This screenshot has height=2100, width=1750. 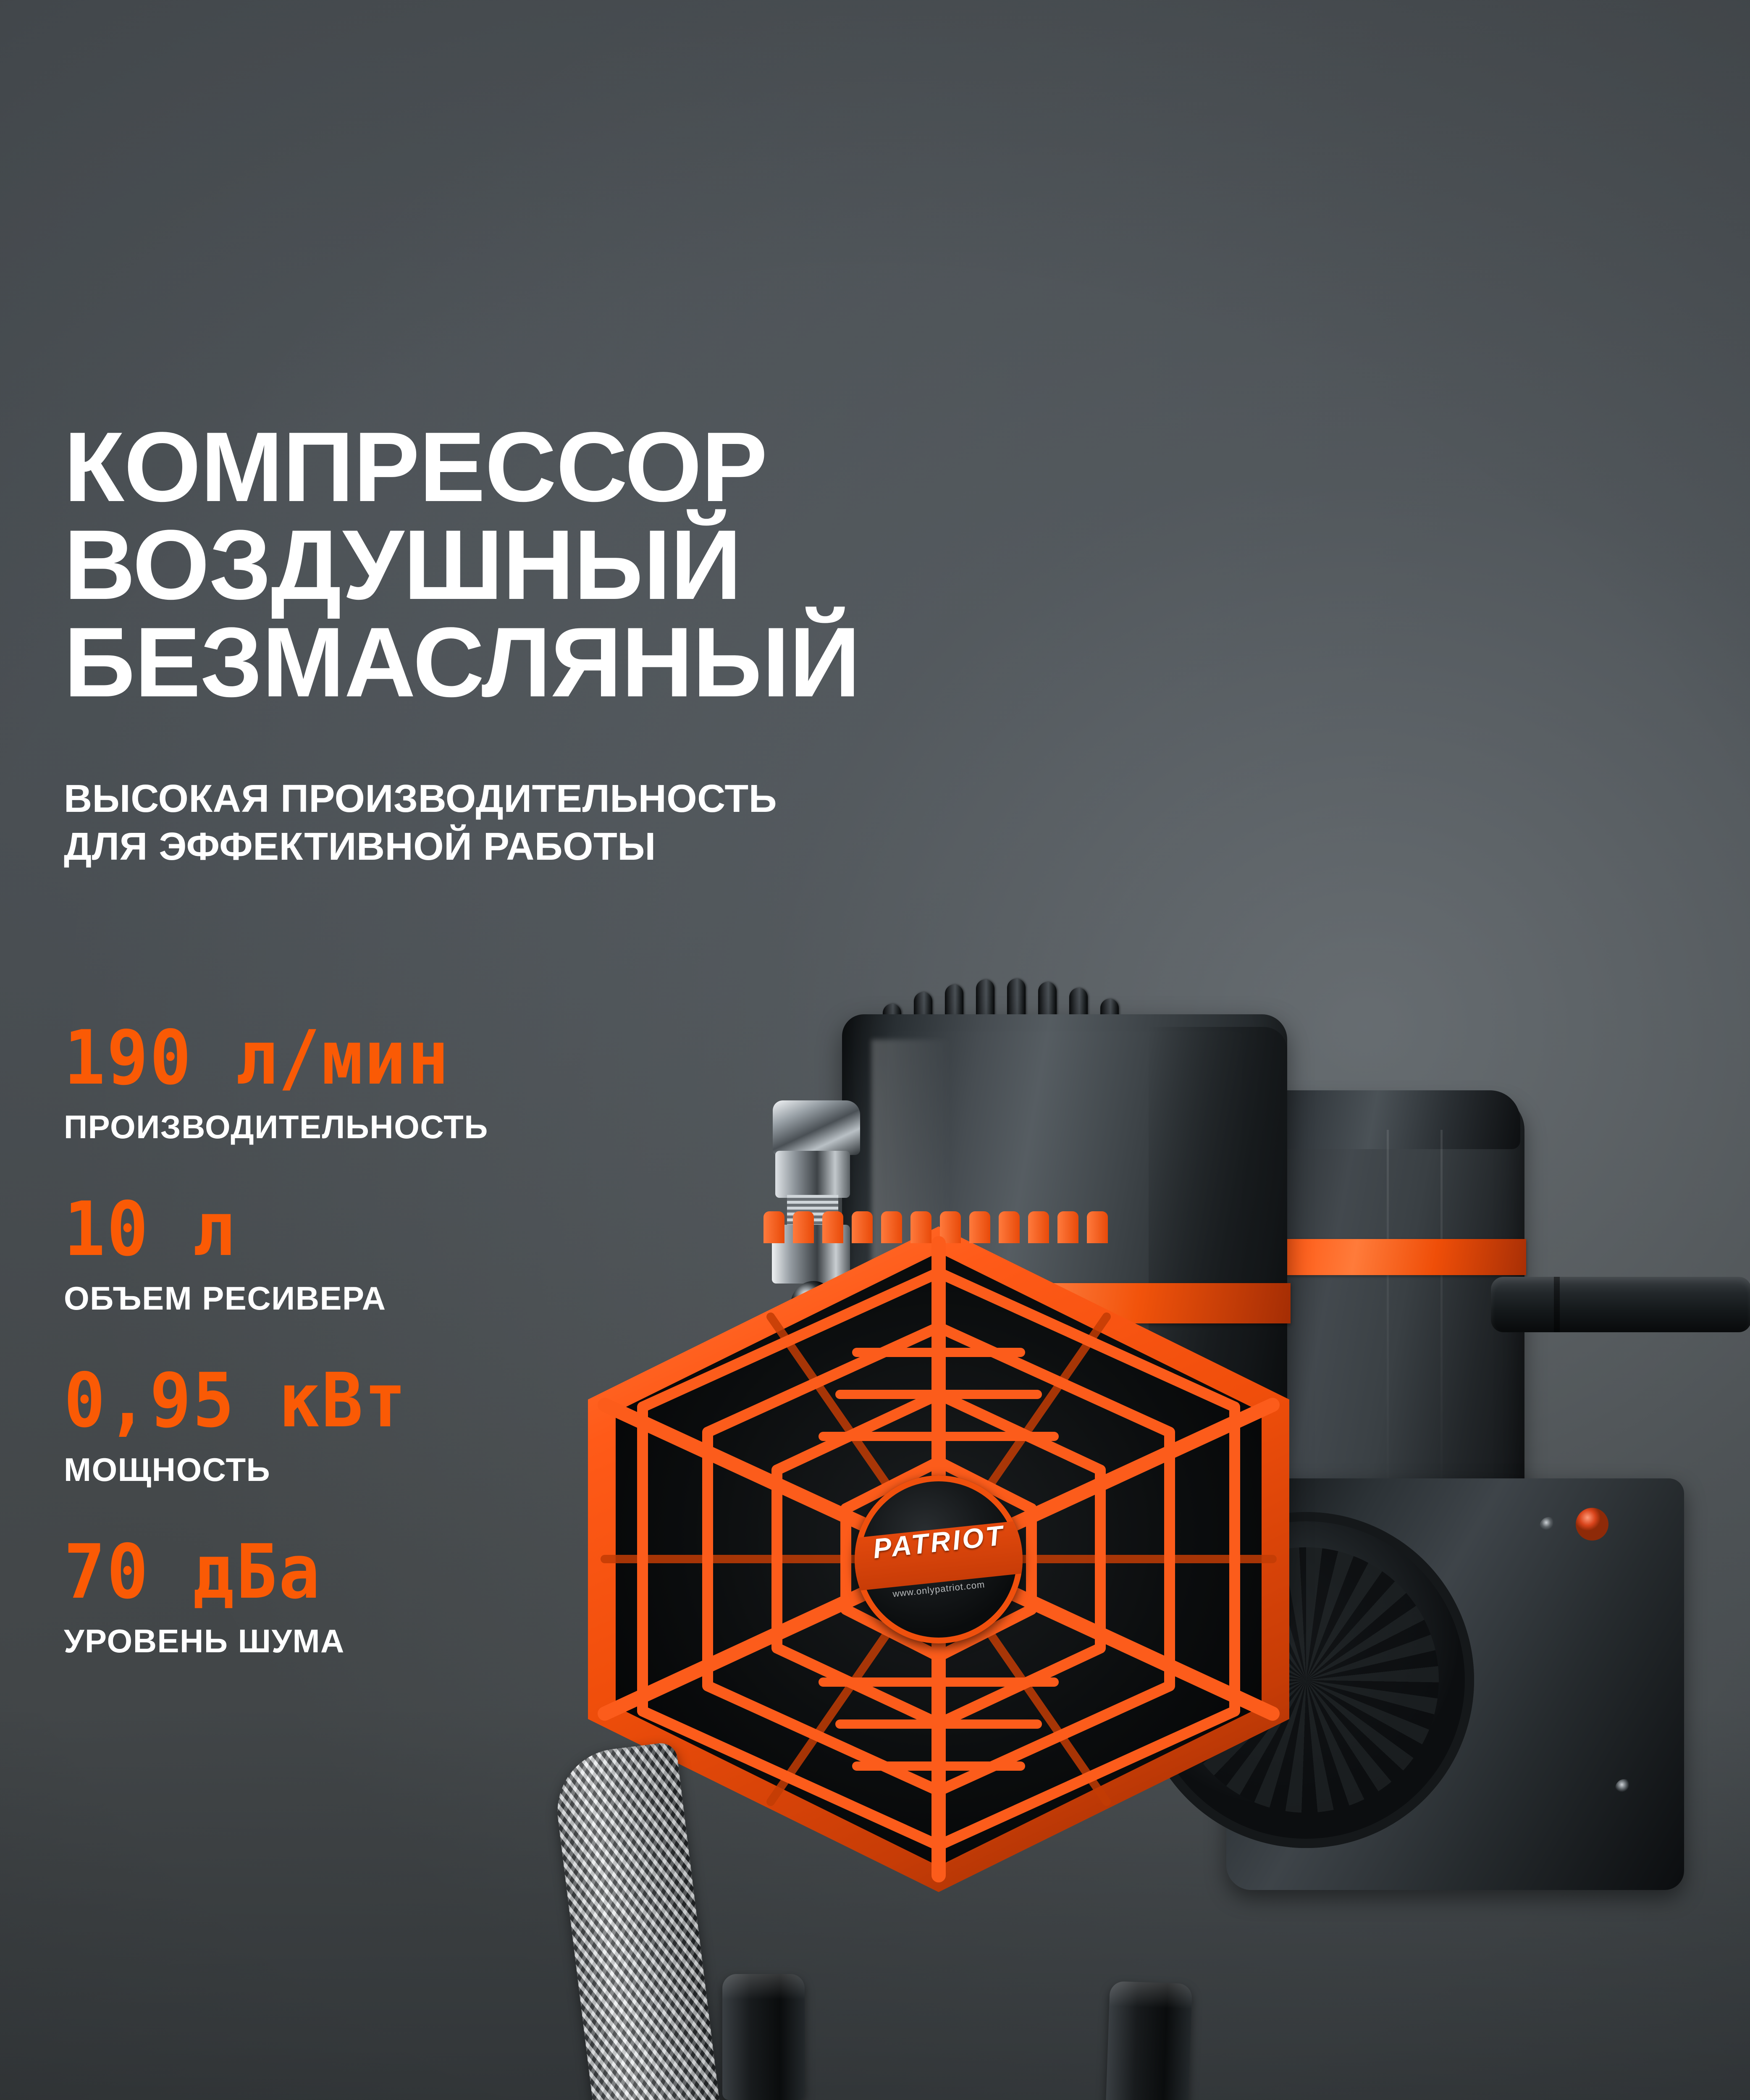 What do you see at coordinates (462, 565) in the screenshot?
I see `page-title: КОМПРЕССОР ВОЗДУШНЫЙ БЕЗМАСЛЯНЫЙ` at bounding box center [462, 565].